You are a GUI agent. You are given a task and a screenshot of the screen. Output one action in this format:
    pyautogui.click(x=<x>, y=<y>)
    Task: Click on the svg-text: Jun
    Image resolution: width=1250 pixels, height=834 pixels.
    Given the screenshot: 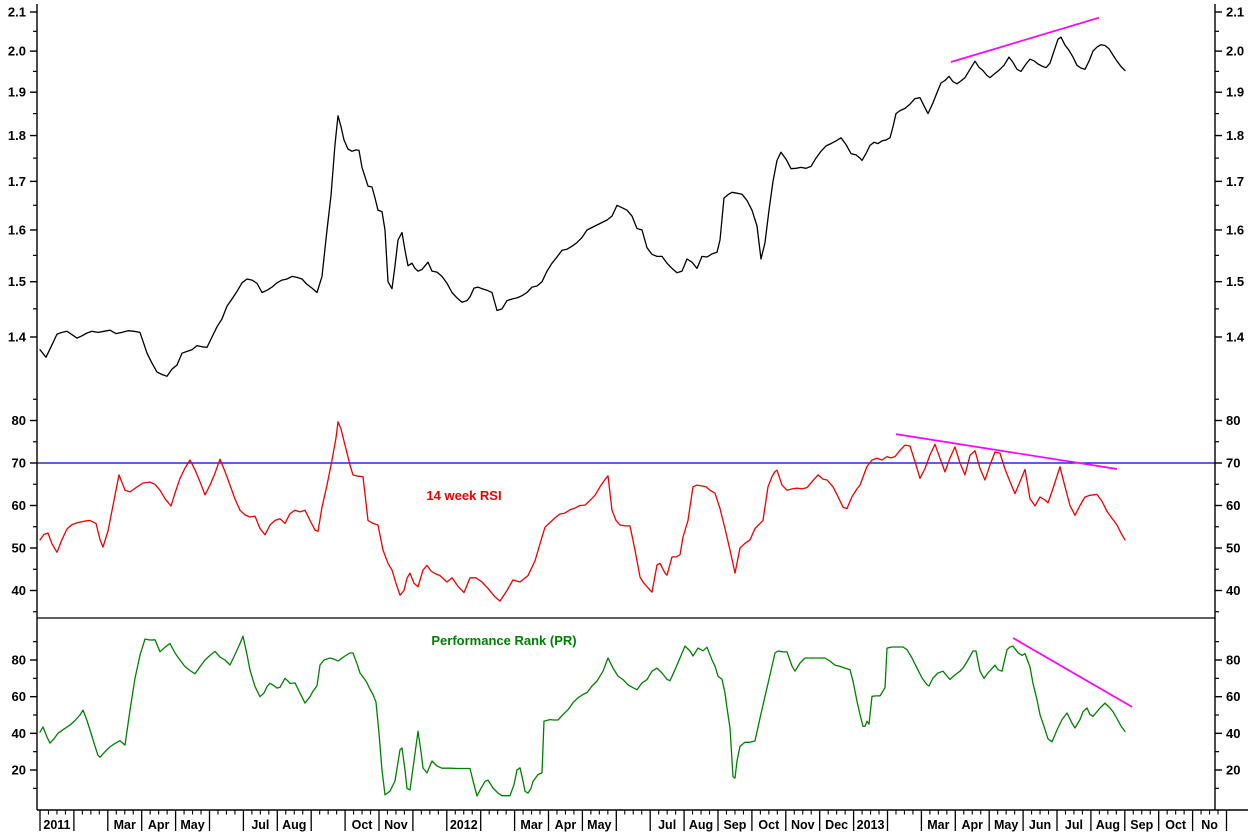 What is the action you would take?
    pyautogui.click(x=1040, y=825)
    